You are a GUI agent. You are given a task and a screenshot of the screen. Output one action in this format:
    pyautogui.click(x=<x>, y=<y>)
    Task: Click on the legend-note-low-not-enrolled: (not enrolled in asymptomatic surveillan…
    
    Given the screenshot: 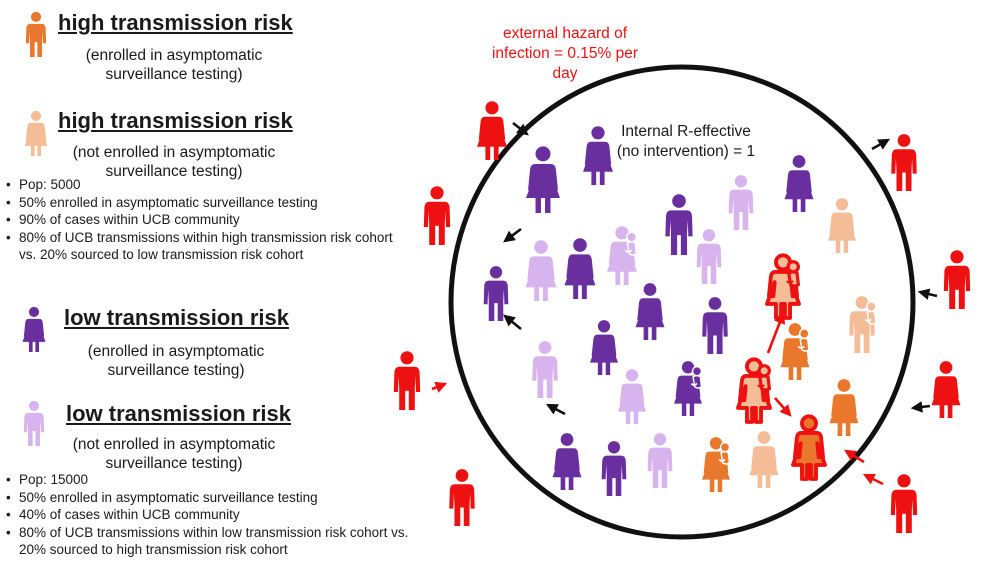 What is the action you would take?
    pyautogui.click(x=174, y=454)
    